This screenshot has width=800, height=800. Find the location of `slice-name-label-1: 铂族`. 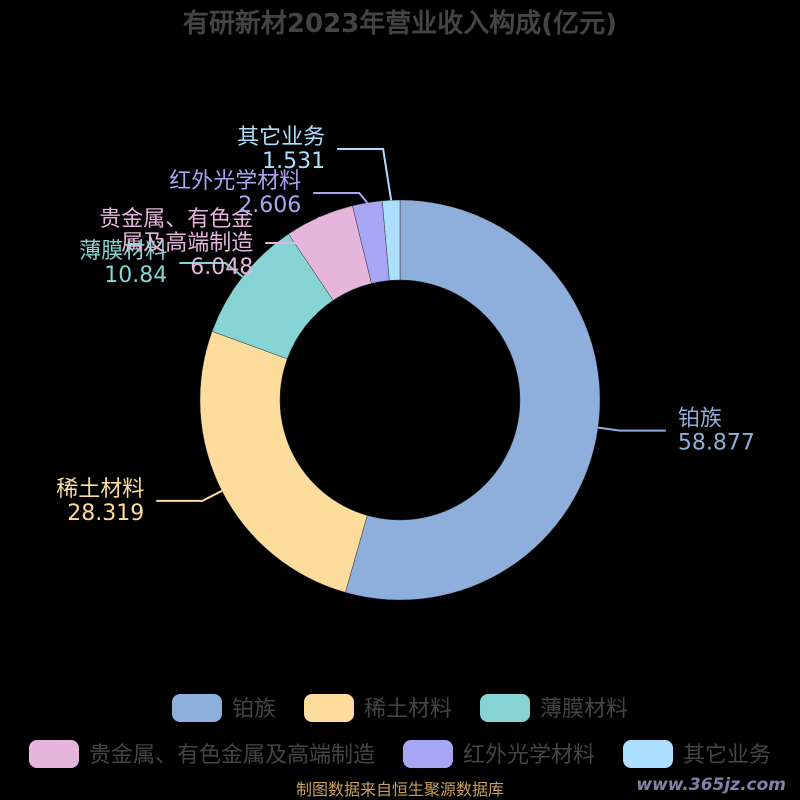

slice-name-label-1: 铂族 is located at coordinates (700, 419).